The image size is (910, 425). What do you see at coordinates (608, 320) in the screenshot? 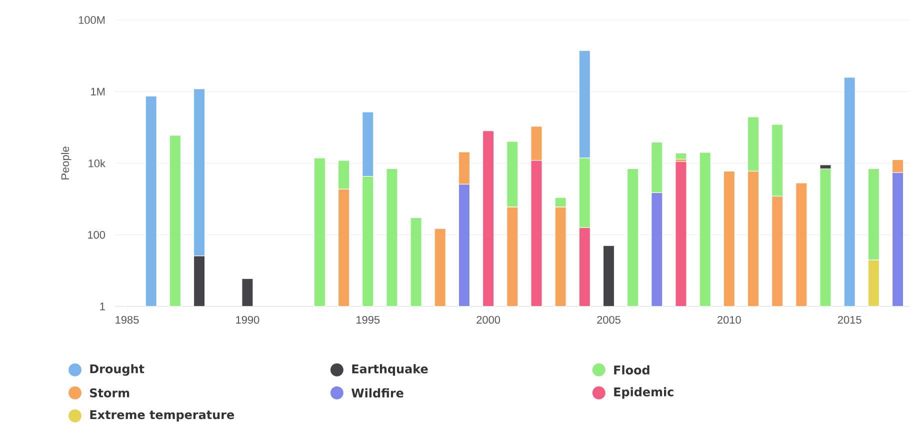
I see `x-tick-label: 2005` at bounding box center [608, 320].